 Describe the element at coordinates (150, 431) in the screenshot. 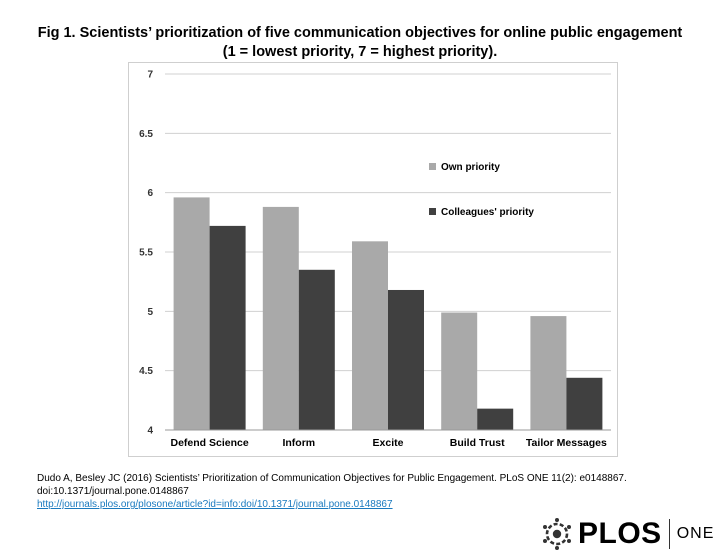

I see `y-tick-label: 4` at that location.